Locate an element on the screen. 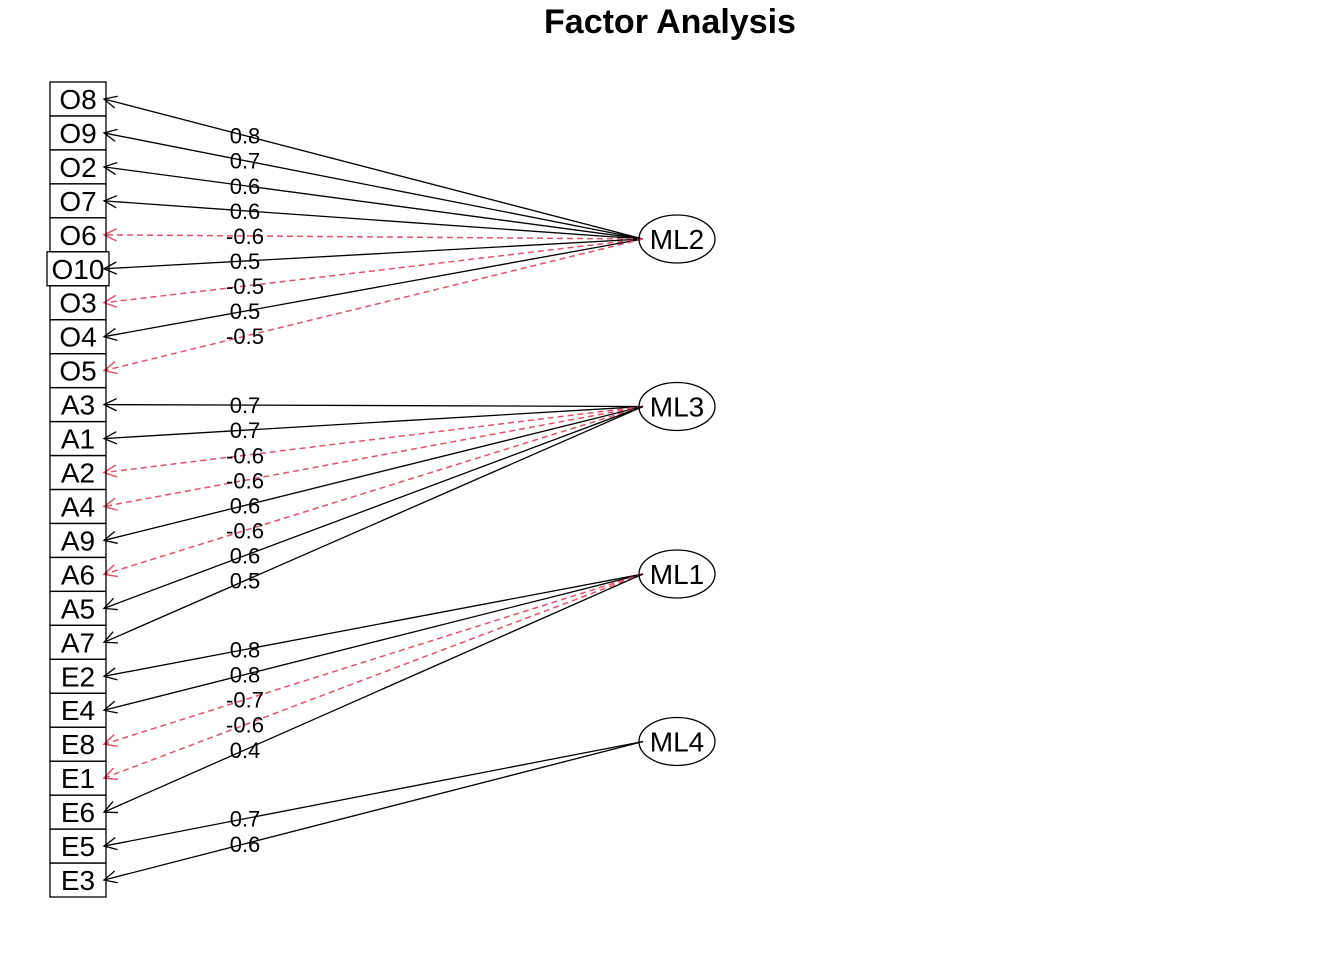 The width and height of the screenshot is (1344, 960). loading-edge-ml1-e6 is located at coordinates (373, 693).